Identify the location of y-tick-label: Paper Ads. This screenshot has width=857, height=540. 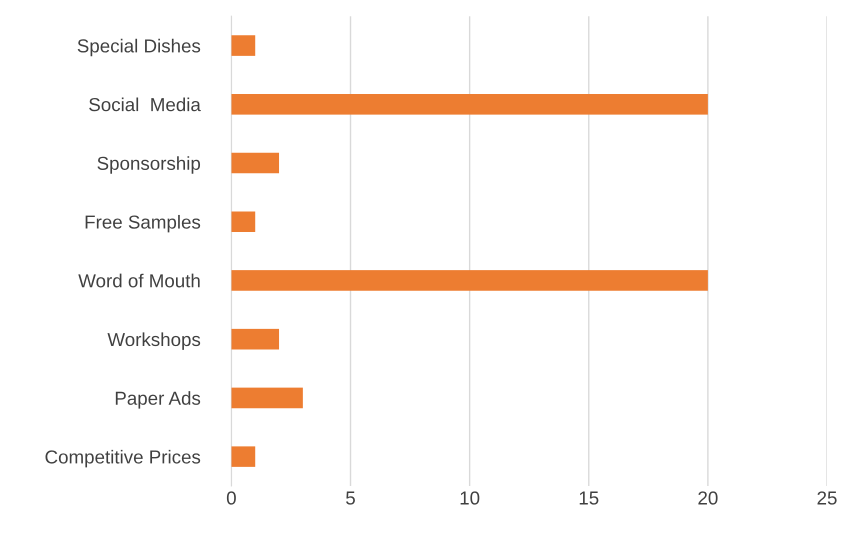
(158, 400).